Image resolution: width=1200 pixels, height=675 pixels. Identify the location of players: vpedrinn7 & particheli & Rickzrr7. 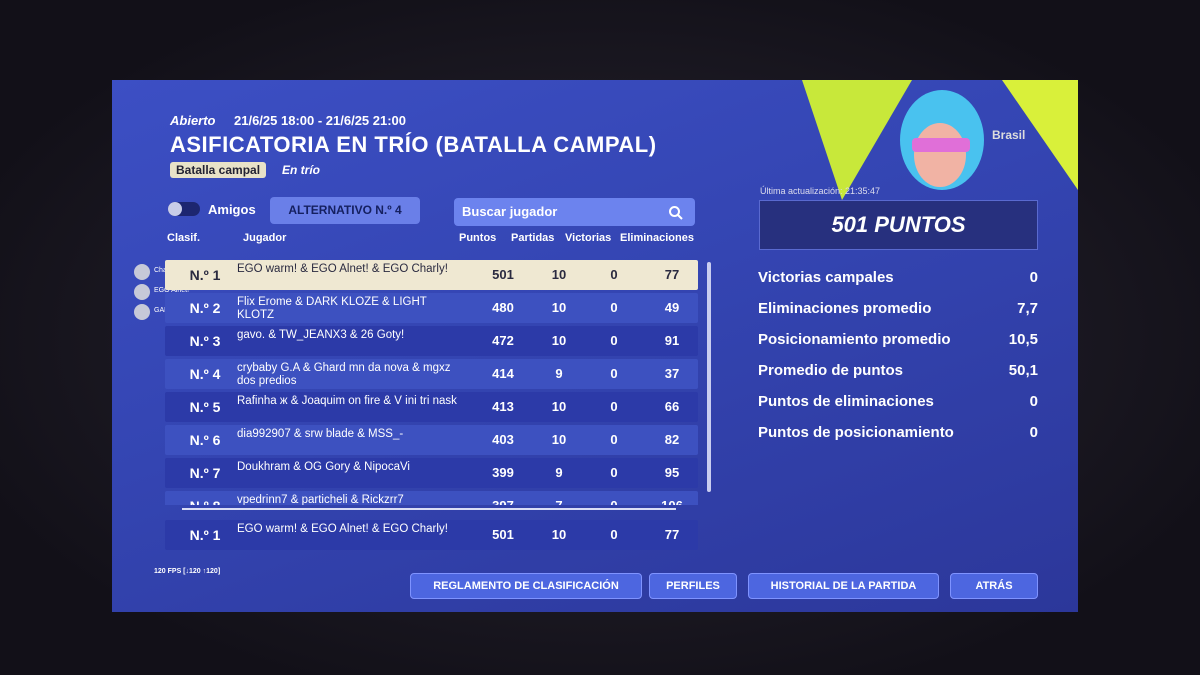
(320, 499).